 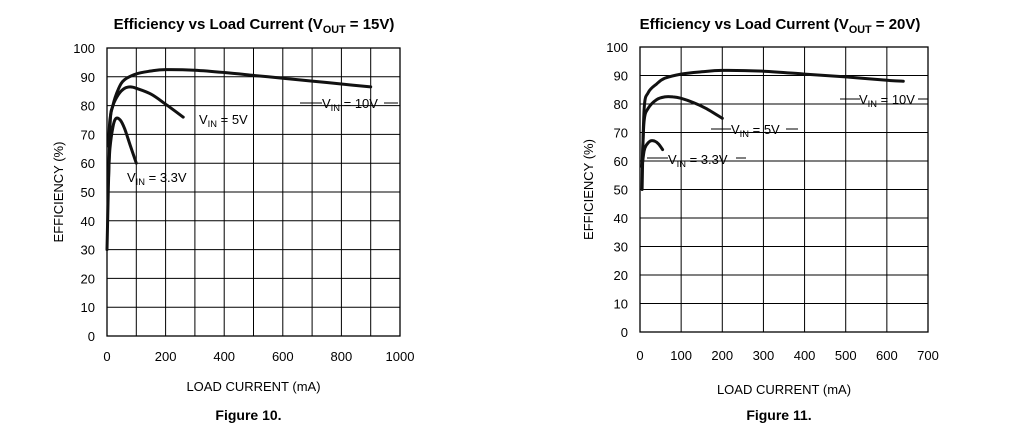 I want to click on figure-caption: Figure 11., so click(x=778, y=415).